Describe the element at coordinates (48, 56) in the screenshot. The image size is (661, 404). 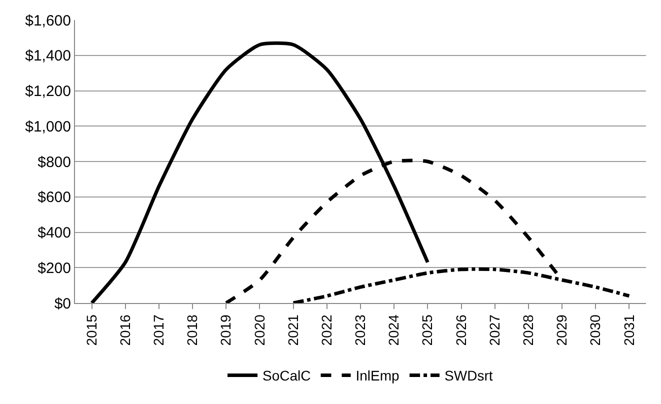
I see `y-tick-label: $1,400` at that location.